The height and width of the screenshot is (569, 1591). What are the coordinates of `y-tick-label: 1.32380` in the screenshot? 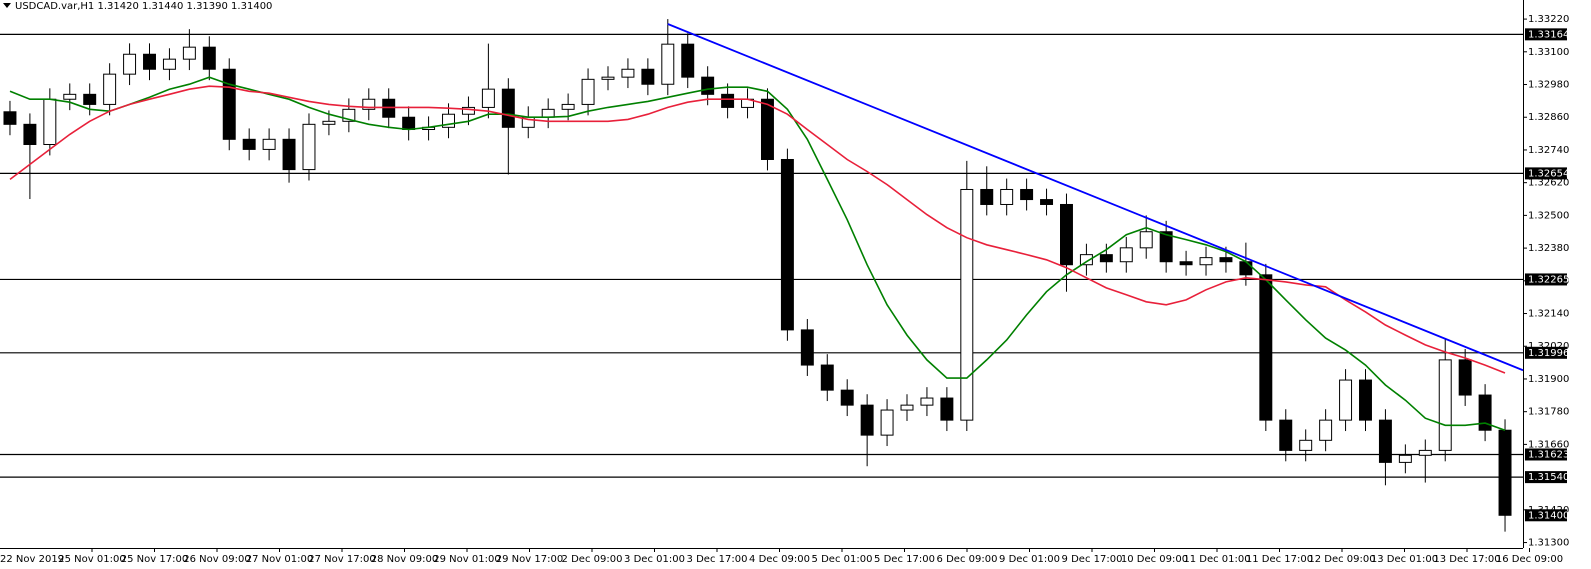 It's located at (1548, 248).